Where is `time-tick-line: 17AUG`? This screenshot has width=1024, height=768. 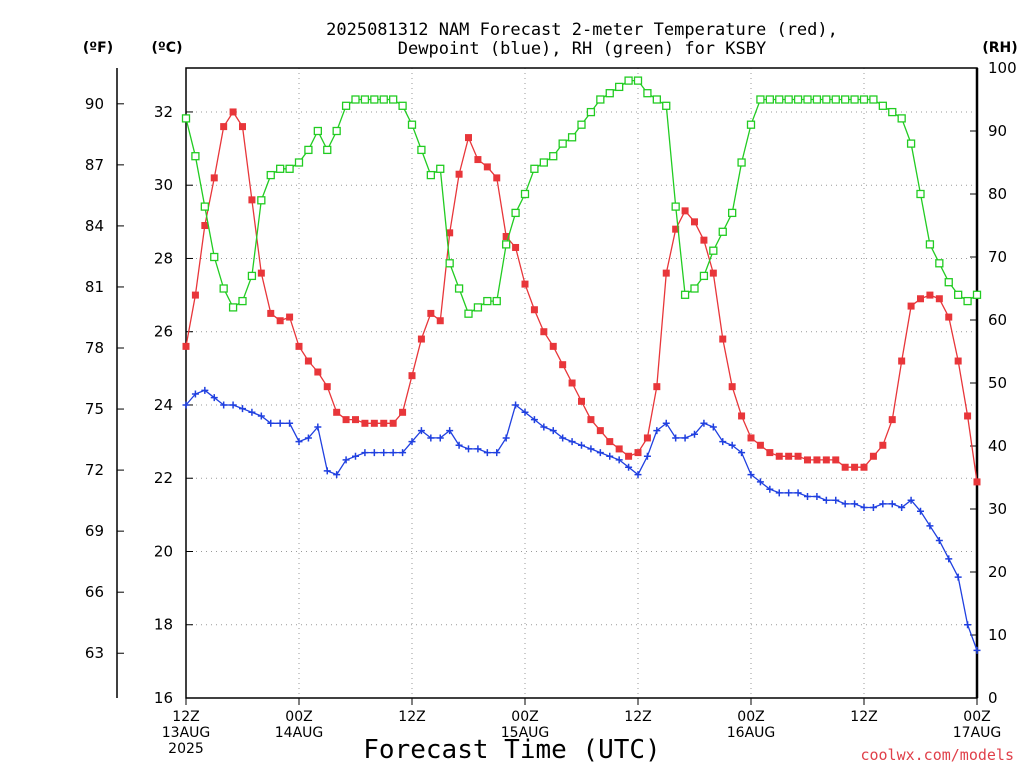
time-tick-line: 17AUG is located at coordinates (977, 733).